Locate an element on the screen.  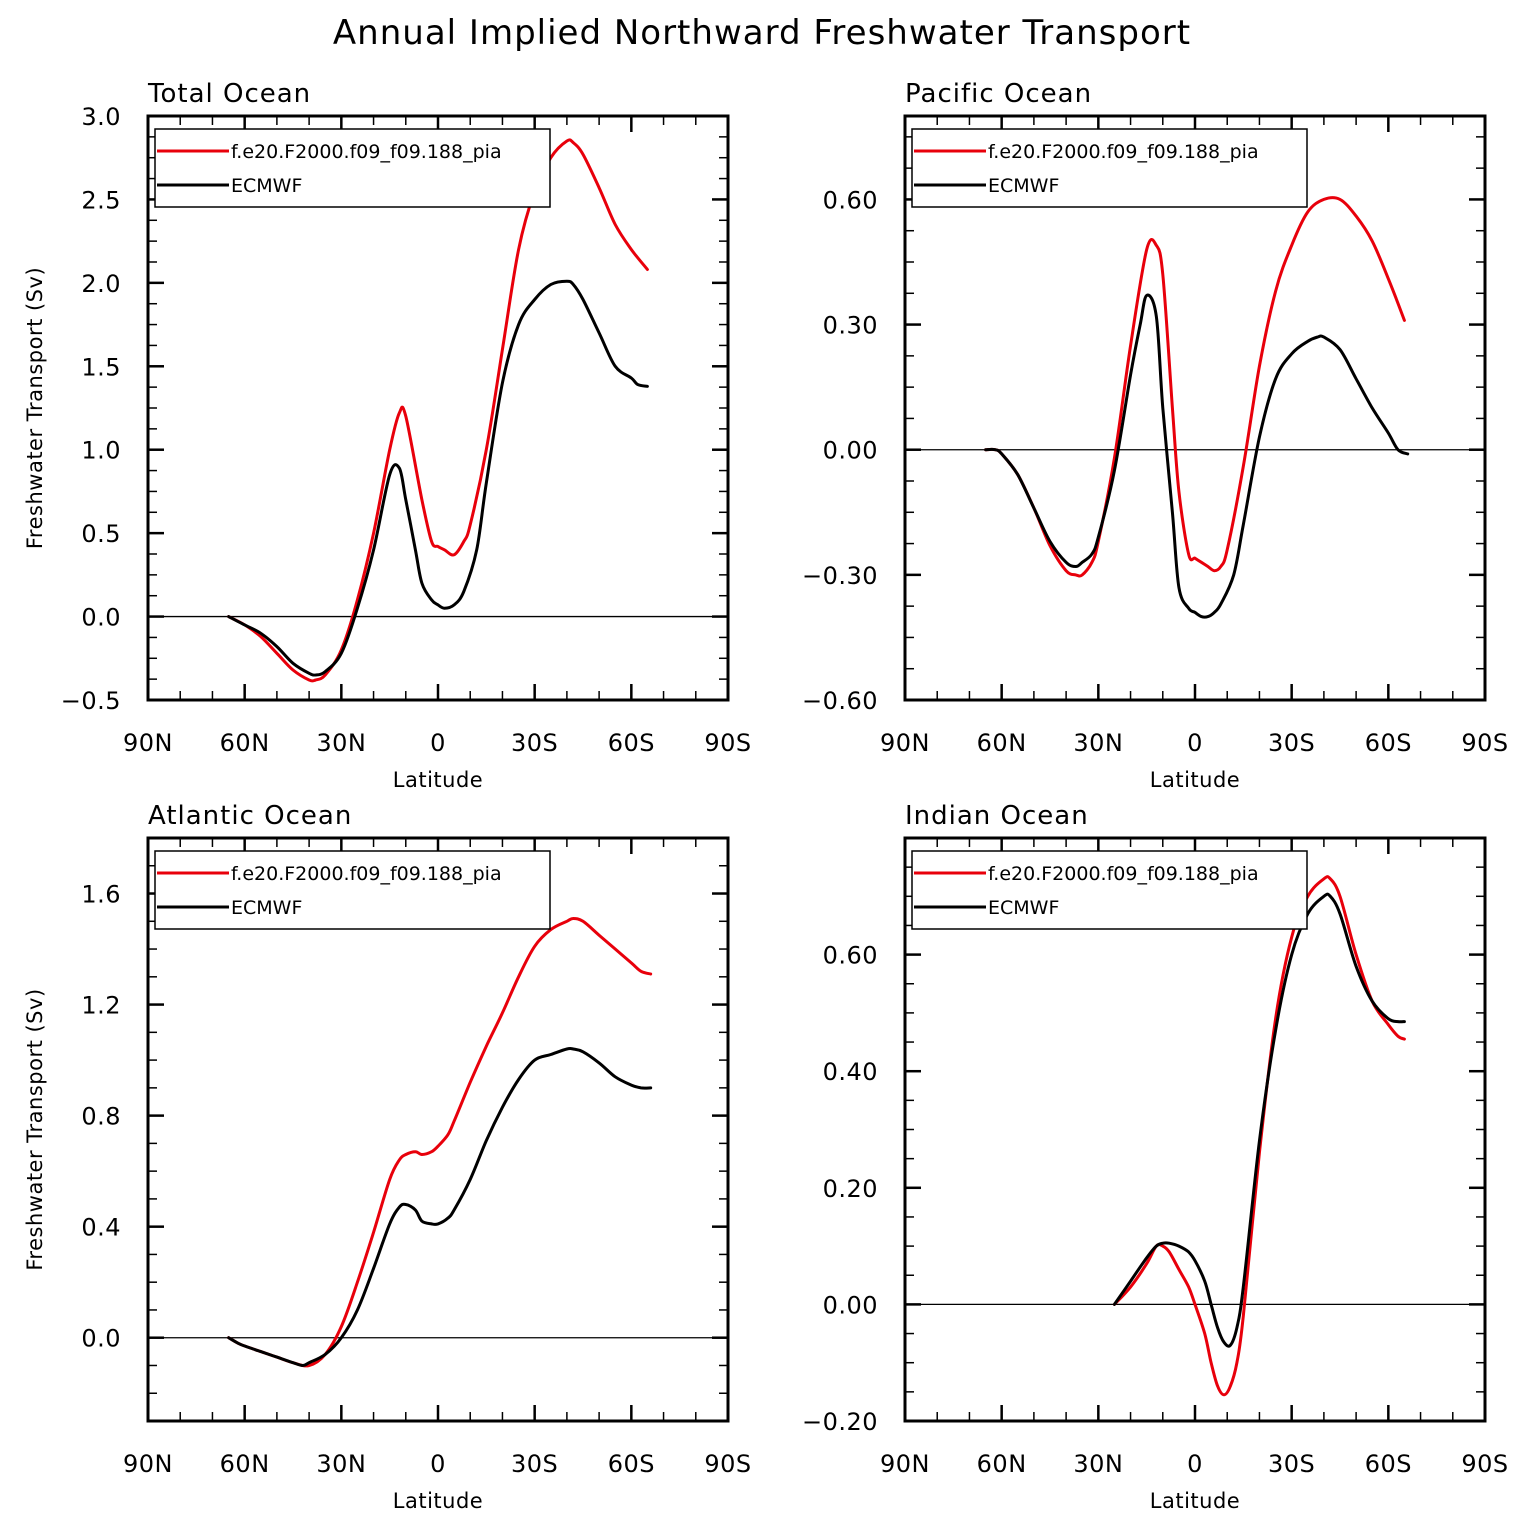
y-tick-label: 0.4 is located at coordinates (101, 1228).